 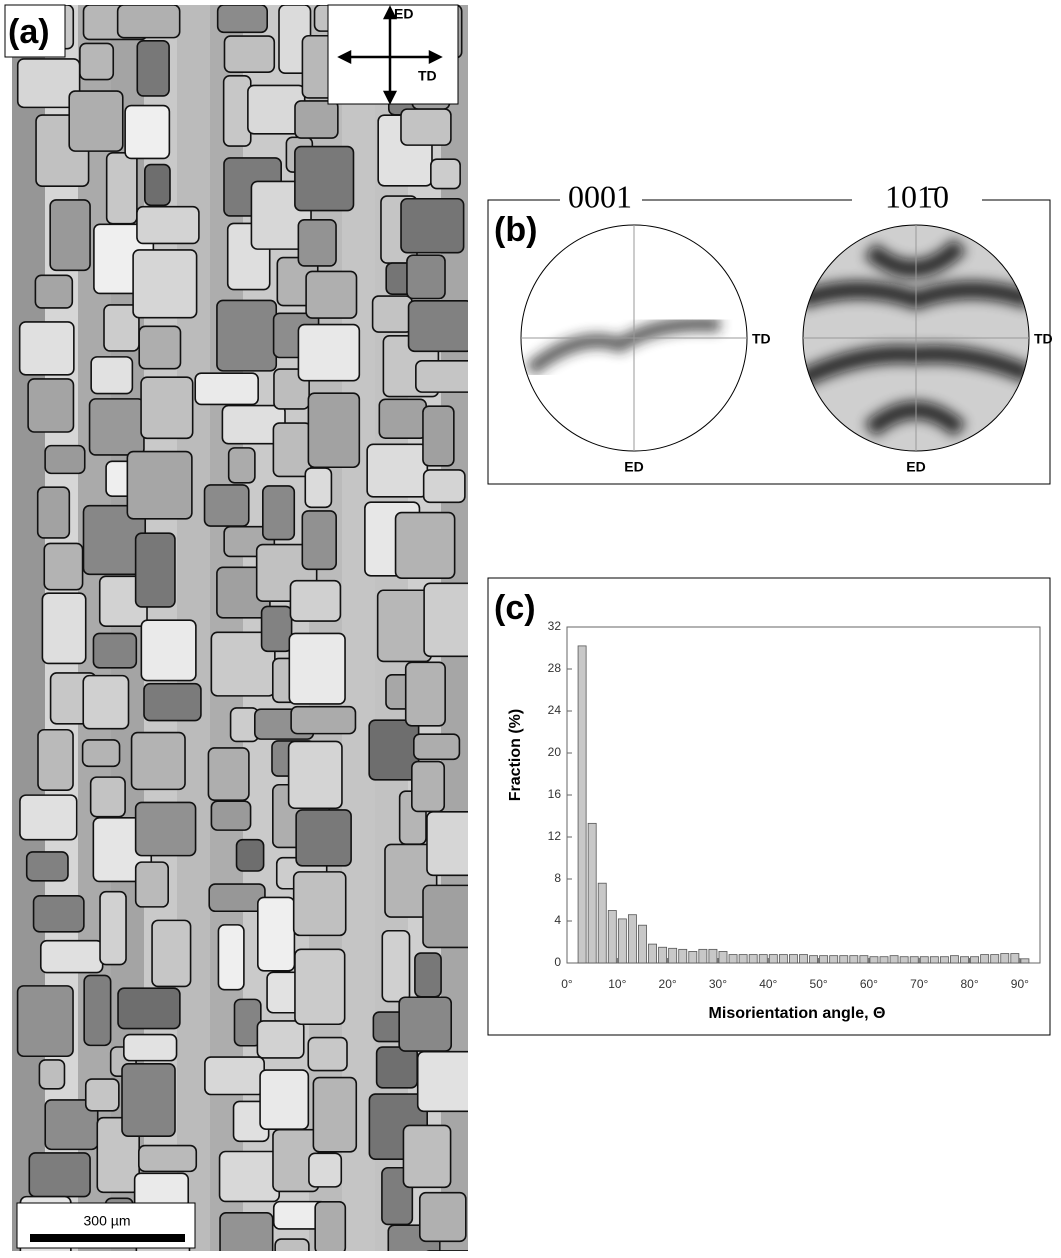 I want to click on x-tick-label: 70°, so click(x=919, y=984).